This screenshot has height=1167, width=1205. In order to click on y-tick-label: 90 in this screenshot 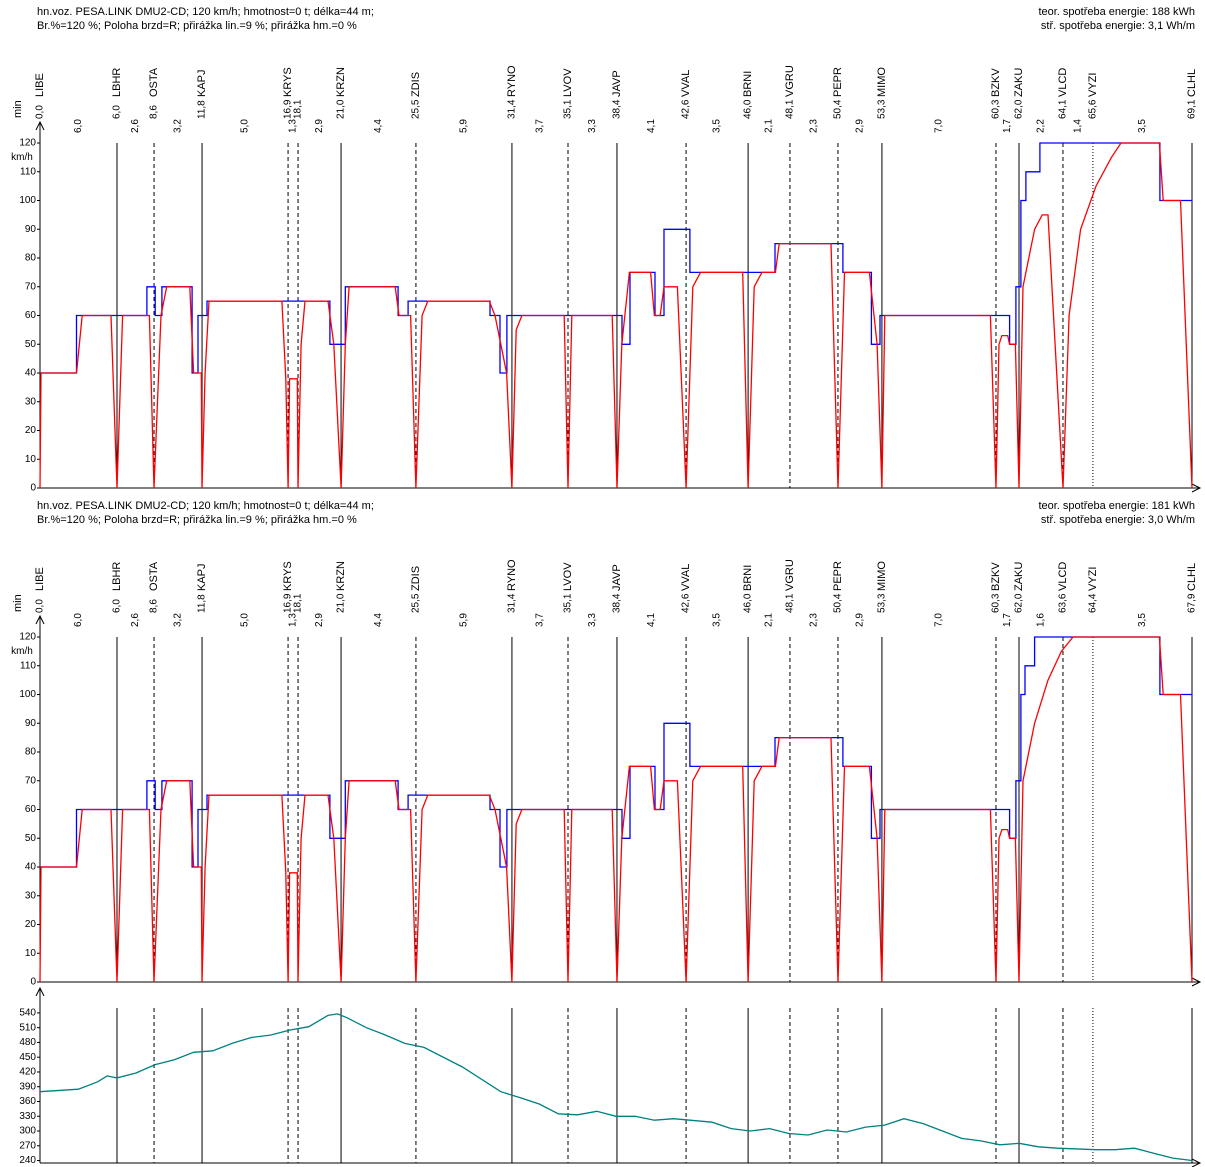, I will do `click(31, 229)`.